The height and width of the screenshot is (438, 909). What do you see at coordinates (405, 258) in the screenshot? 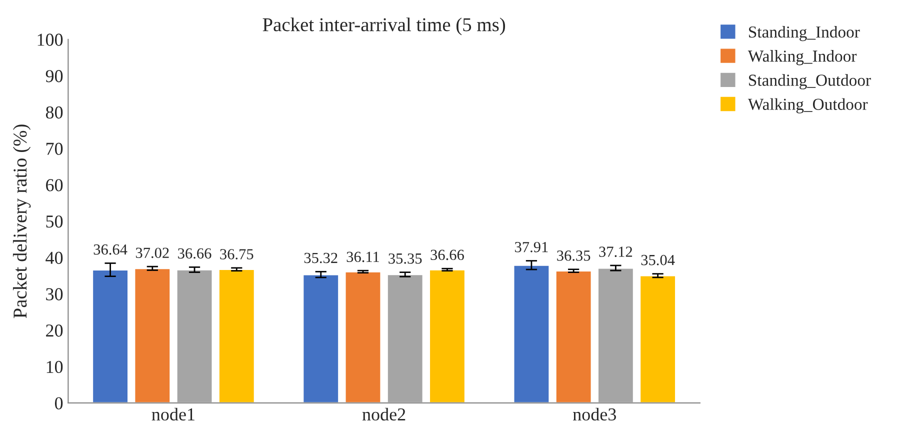
I see `data-label: 35.35` at bounding box center [405, 258].